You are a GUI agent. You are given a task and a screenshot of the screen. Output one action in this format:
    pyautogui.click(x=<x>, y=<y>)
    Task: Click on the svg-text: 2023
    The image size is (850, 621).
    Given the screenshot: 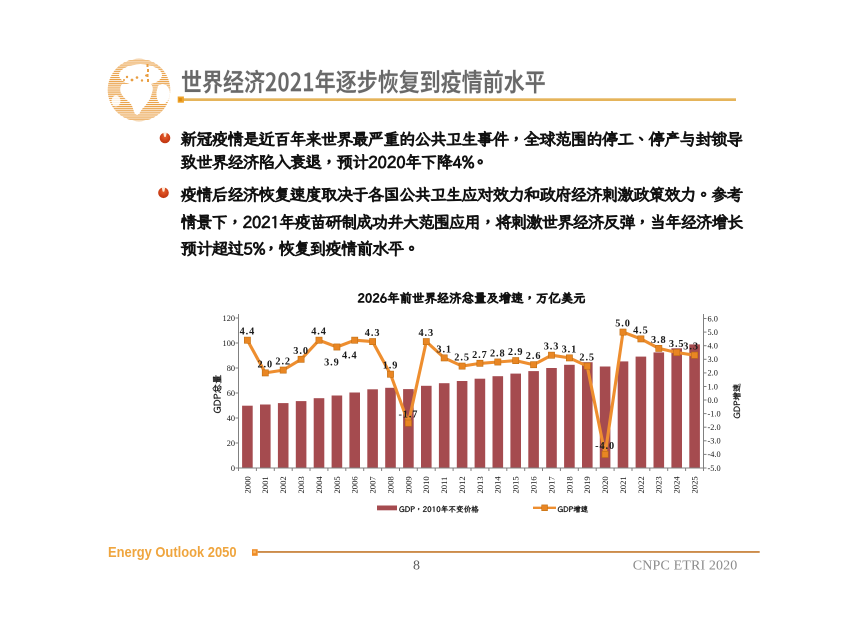 What is the action you would take?
    pyautogui.click(x=659, y=484)
    